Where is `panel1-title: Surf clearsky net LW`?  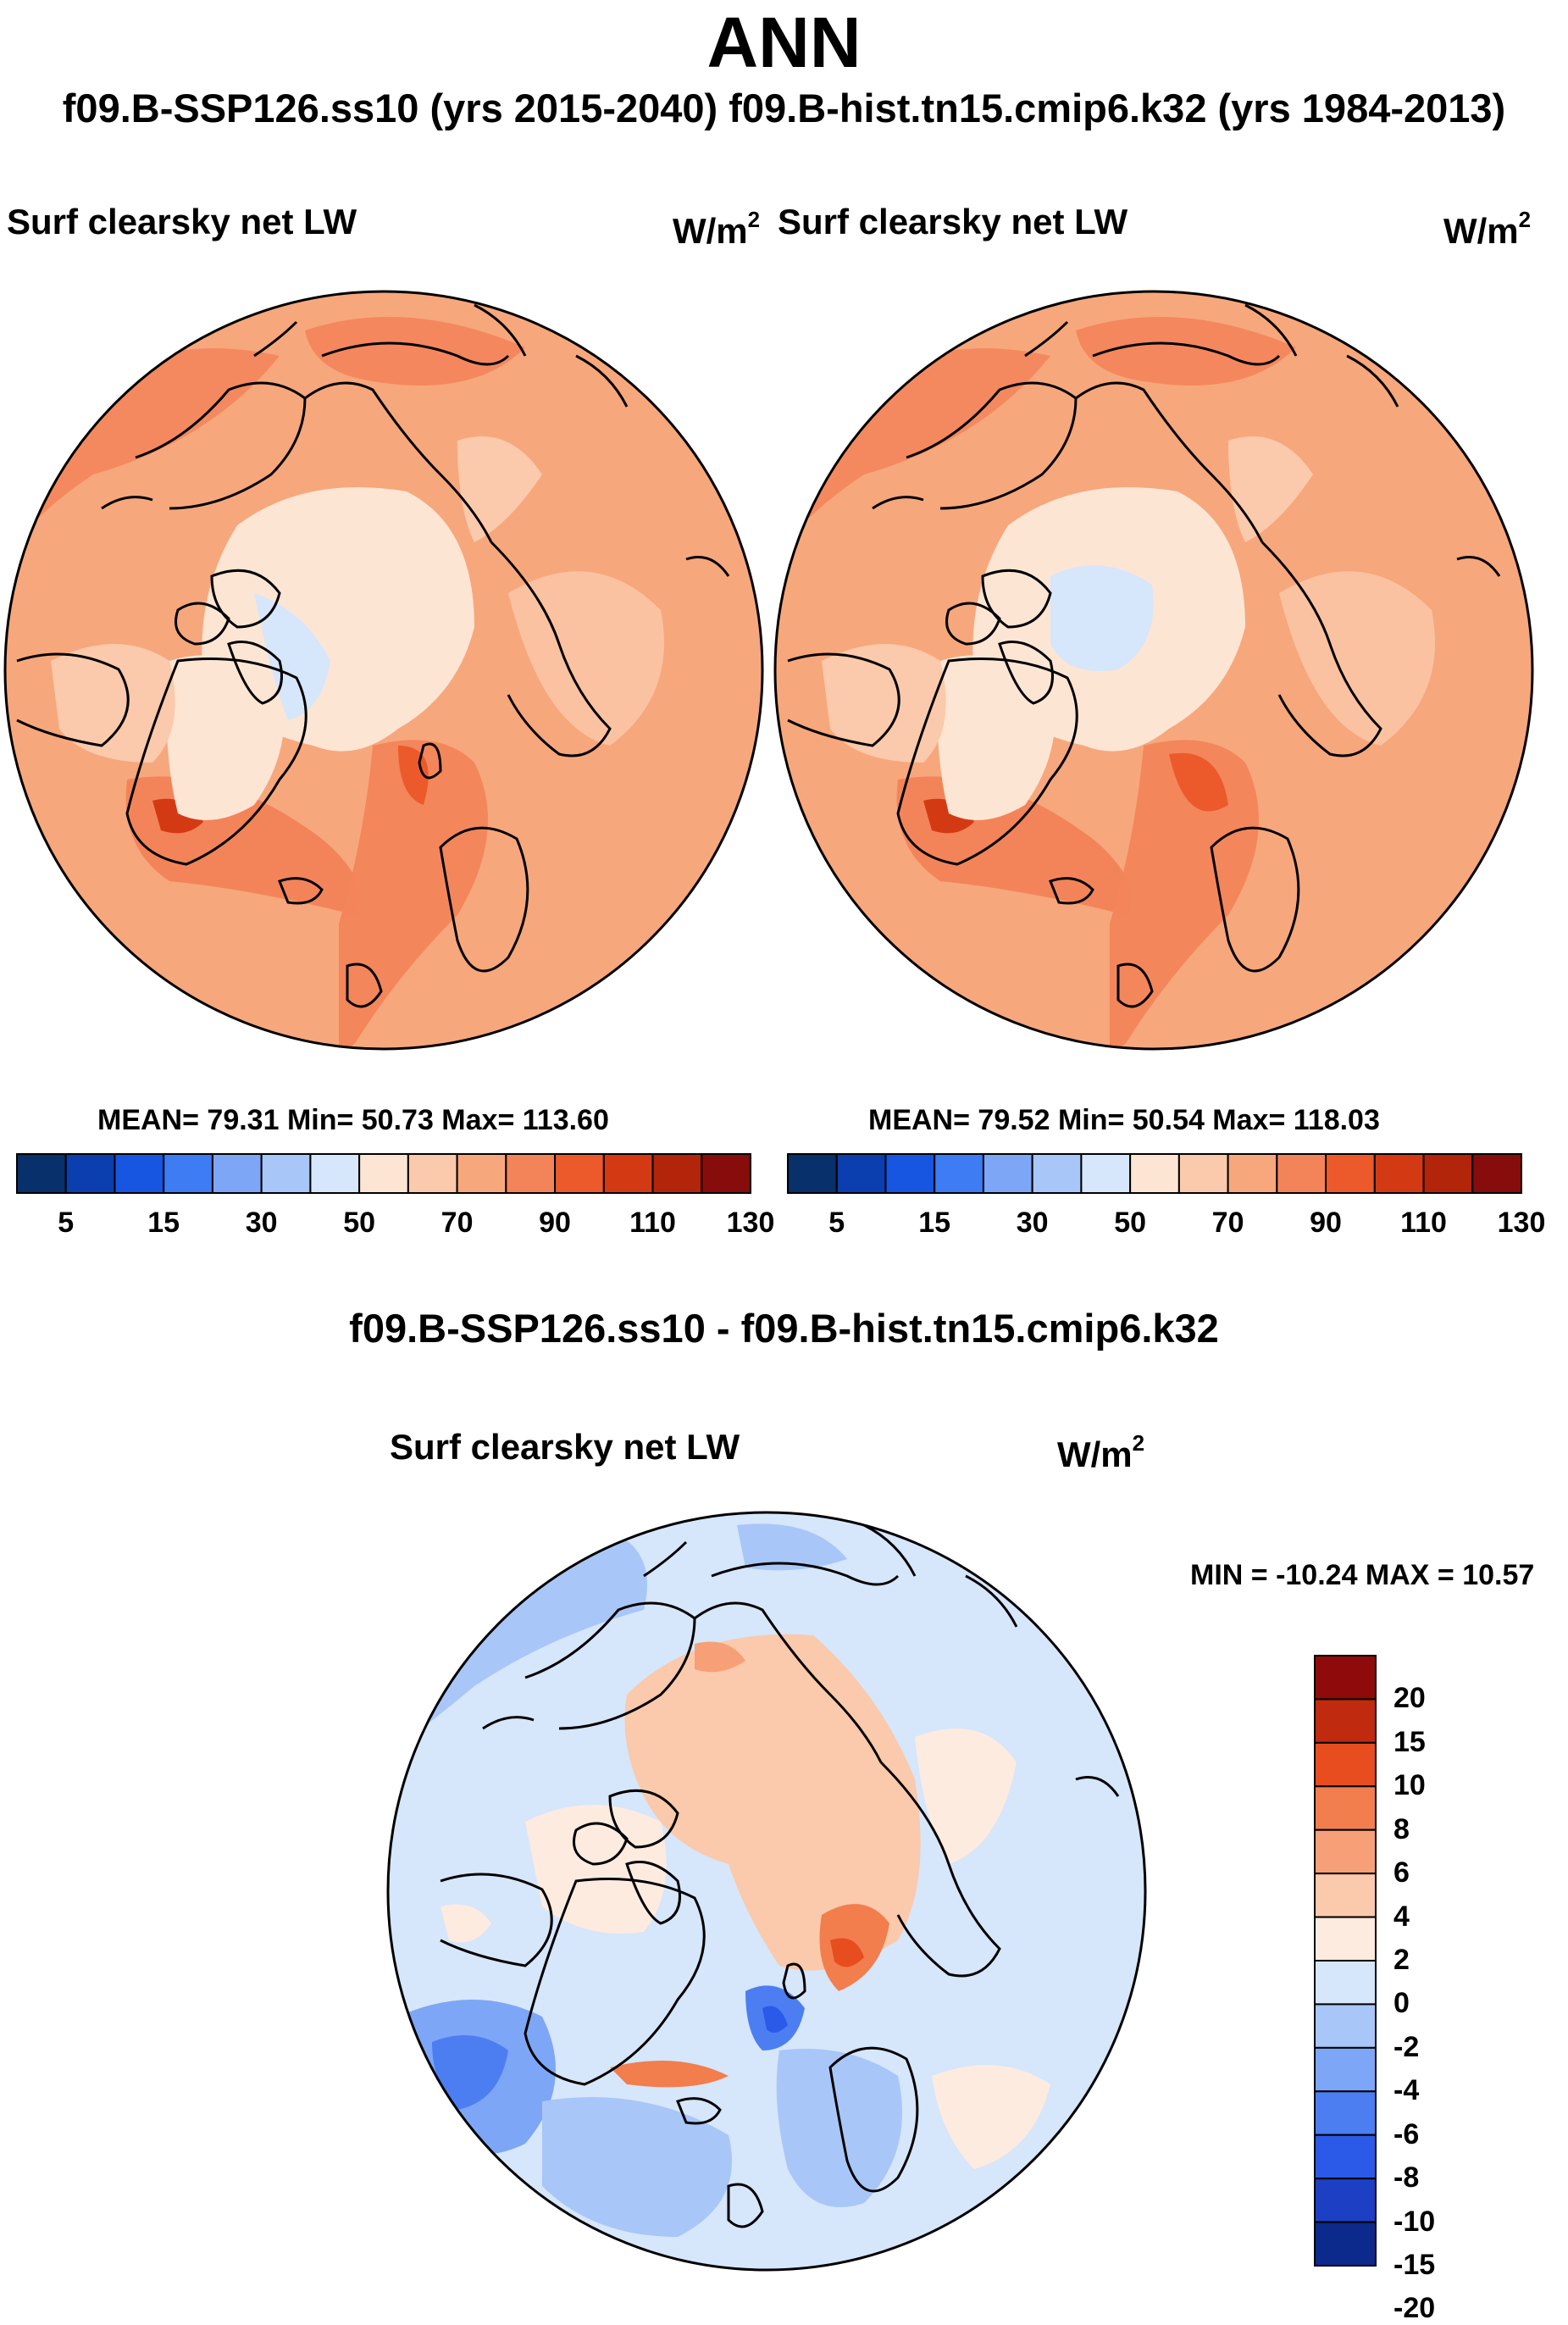 panel1-title: Surf clearsky net LW is located at coordinates (182, 221).